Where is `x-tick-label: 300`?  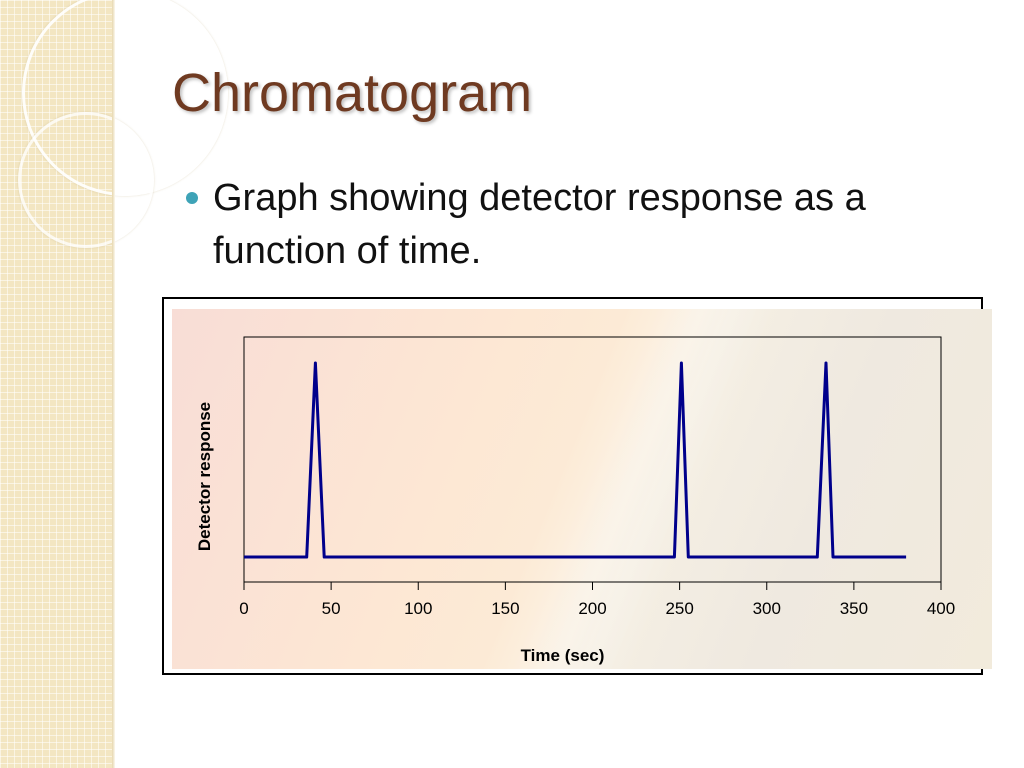 x-tick-label: 300 is located at coordinates (767, 608).